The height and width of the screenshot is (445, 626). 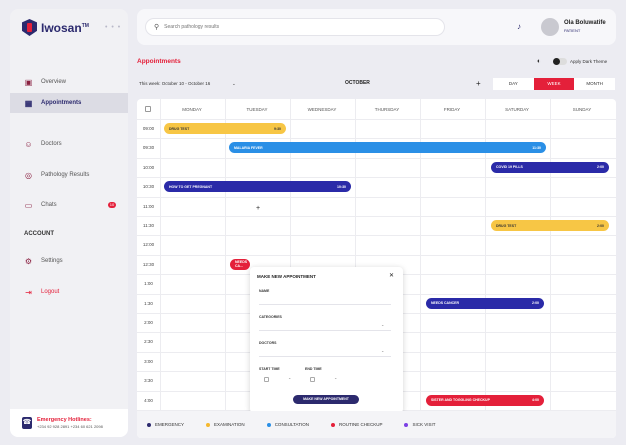 What do you see at coordinates (54, 82) in the screenshot?
I see `sidebar-item-label: Overview` at bounding box center [54, 82].